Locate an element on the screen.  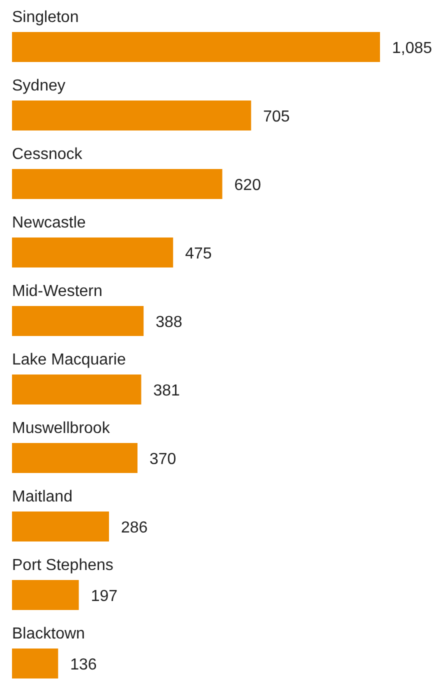
data-label: 475 is located at coordinates (198, 254).